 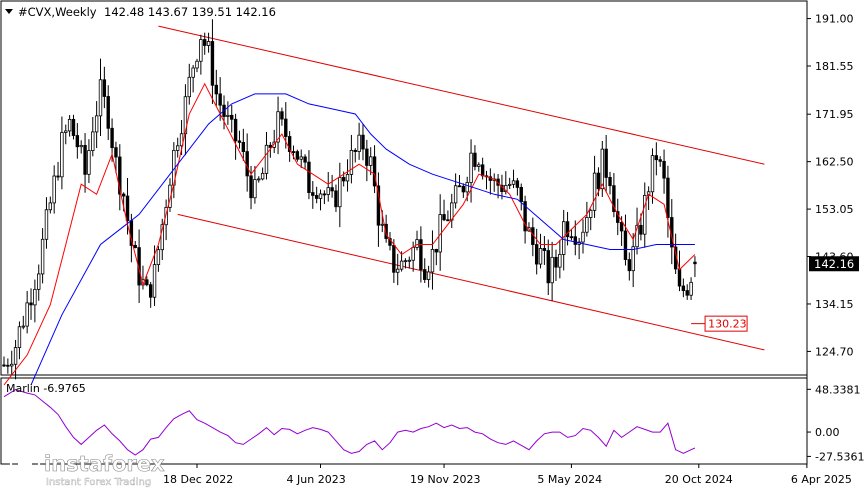 What do you see at coordinates (104, 464) in the screenshot?
I see `watermark-brand: instaforex` at bounding box center [104, 464].